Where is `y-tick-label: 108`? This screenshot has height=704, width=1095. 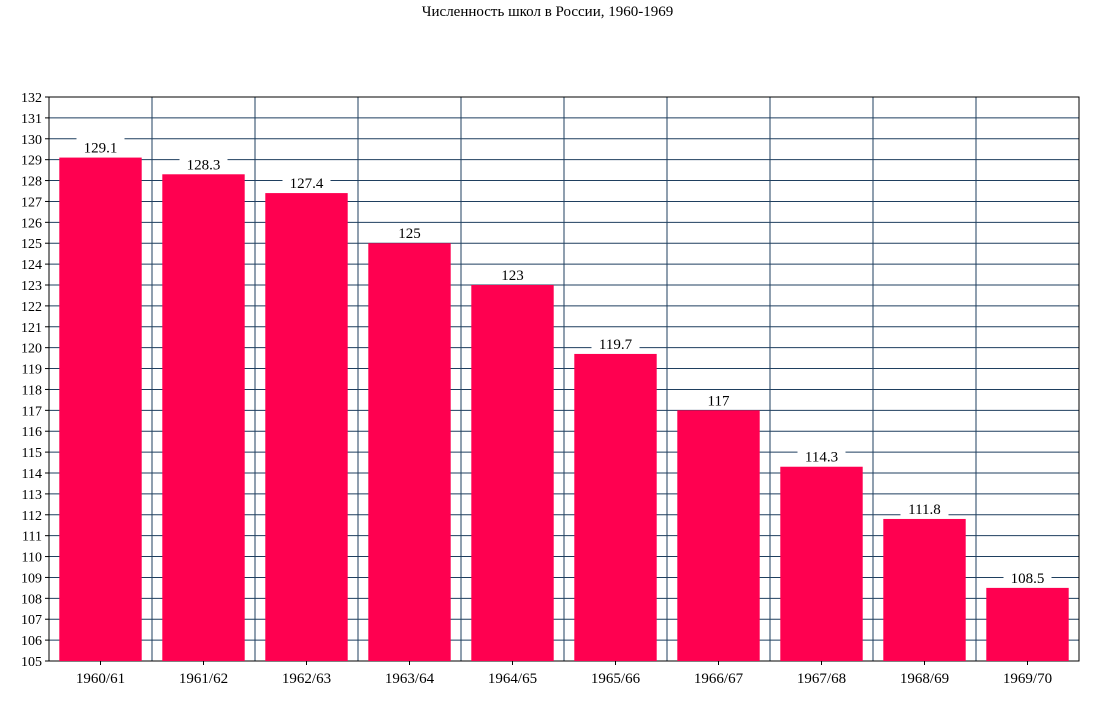
y-tick-label: 108 is located at coordinates (31, 599).